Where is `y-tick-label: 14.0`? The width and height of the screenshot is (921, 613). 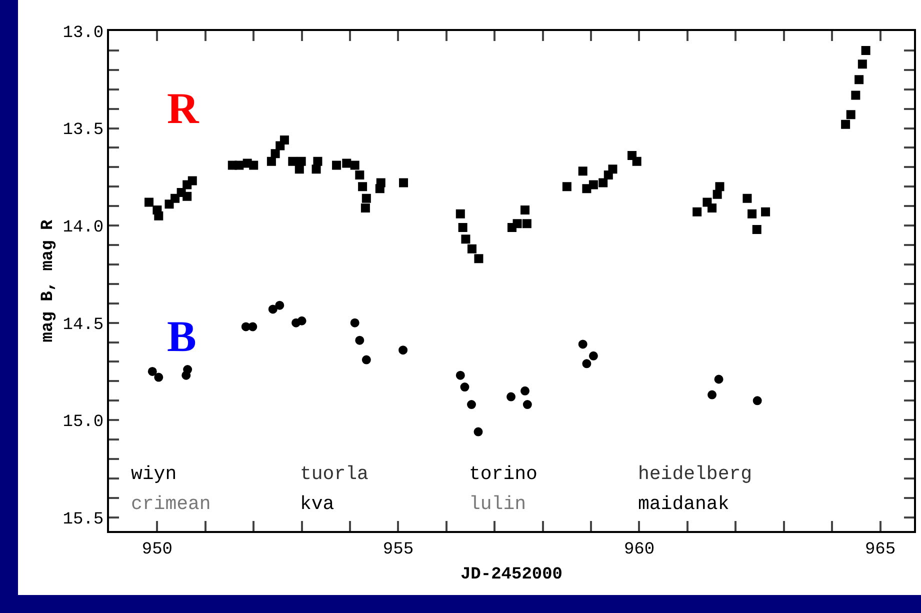
y-tick-label: 14.0 is located at coordinates (83, 228).